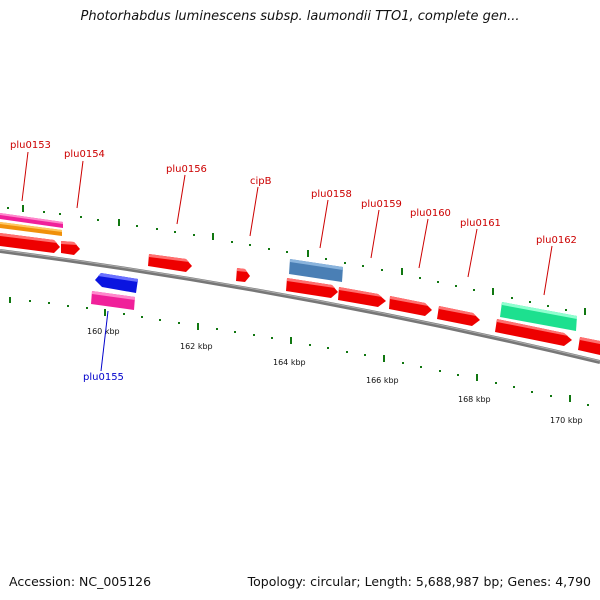  Describe the element at coordinates (31, 220) in the screenshot. I see `feature-plu0153-pink` at that location.